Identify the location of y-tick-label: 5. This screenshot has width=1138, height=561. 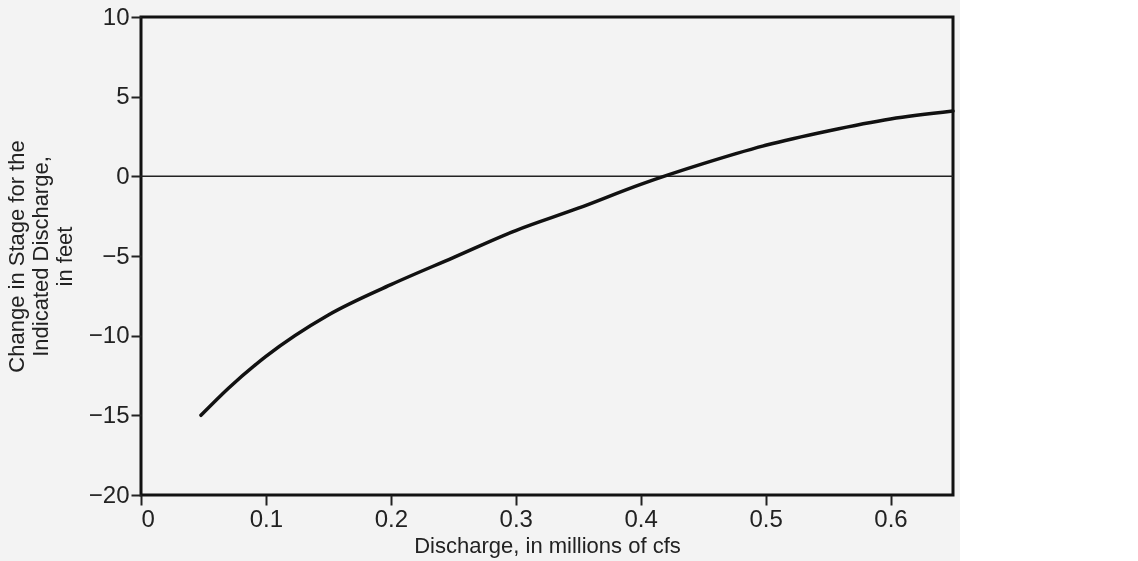
(123, 96).